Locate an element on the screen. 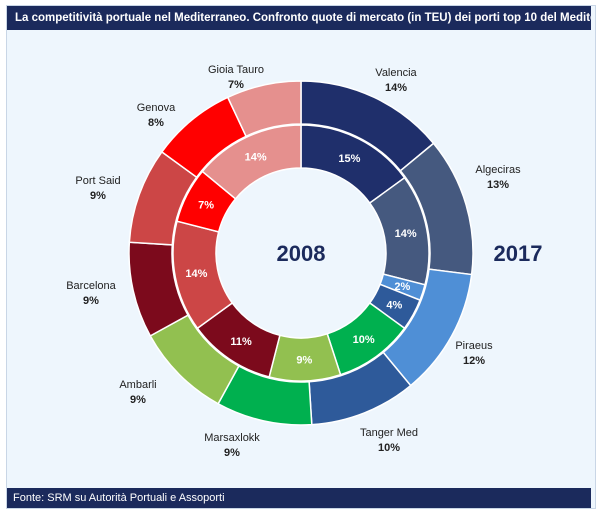 The height and width of the screenshot is (513, 600). slice-2017-gioia-tauro is located at coordinates (264, 109).